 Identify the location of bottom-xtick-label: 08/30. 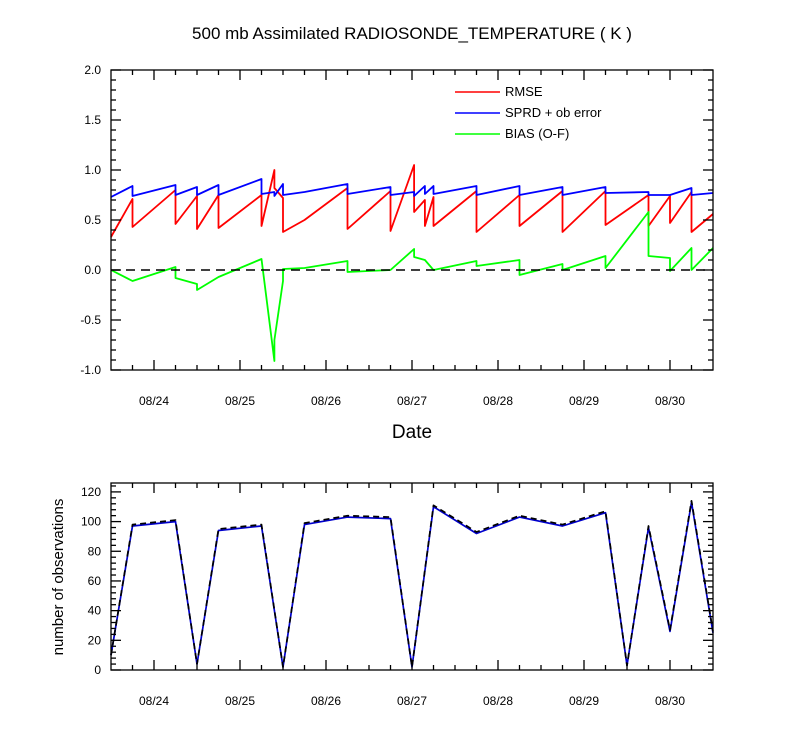
(670, 701).